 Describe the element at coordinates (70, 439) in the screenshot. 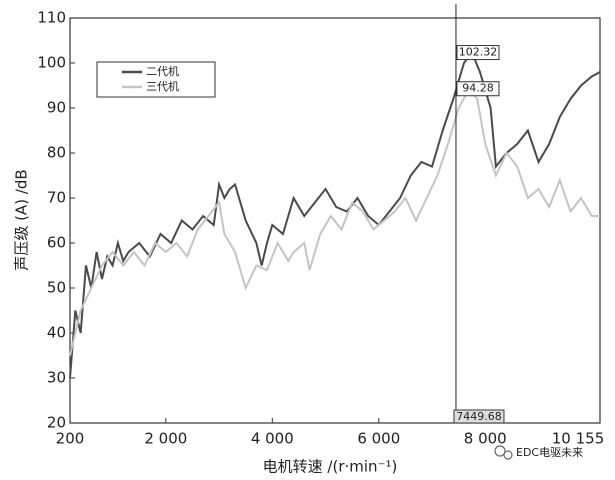

I see `x-tick-label: 200` at that location.